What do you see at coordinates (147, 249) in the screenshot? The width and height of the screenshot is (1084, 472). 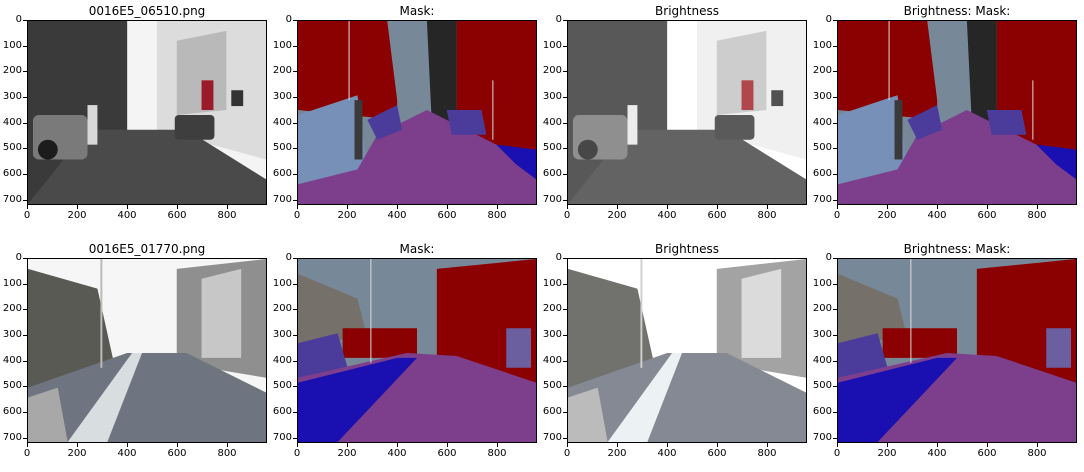 I see `panel-title: 0016E5_01770.png` at bounding box center [147, 249].